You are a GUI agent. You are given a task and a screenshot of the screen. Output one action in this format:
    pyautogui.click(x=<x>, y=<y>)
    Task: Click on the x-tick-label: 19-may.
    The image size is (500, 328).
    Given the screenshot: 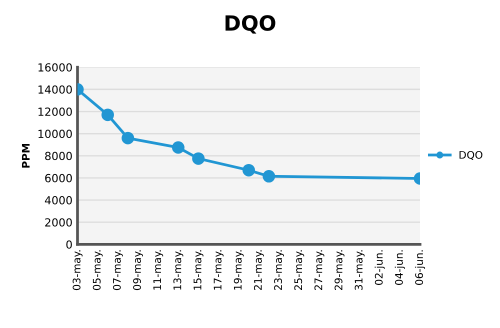 What is the action you would take?
    pyautogui.click(x=239, y=270)
    